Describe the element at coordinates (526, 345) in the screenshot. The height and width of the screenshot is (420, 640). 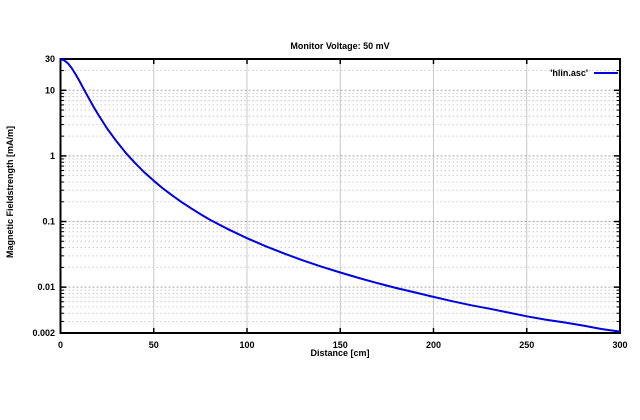
I see `x-tick-label: 250` at that location.